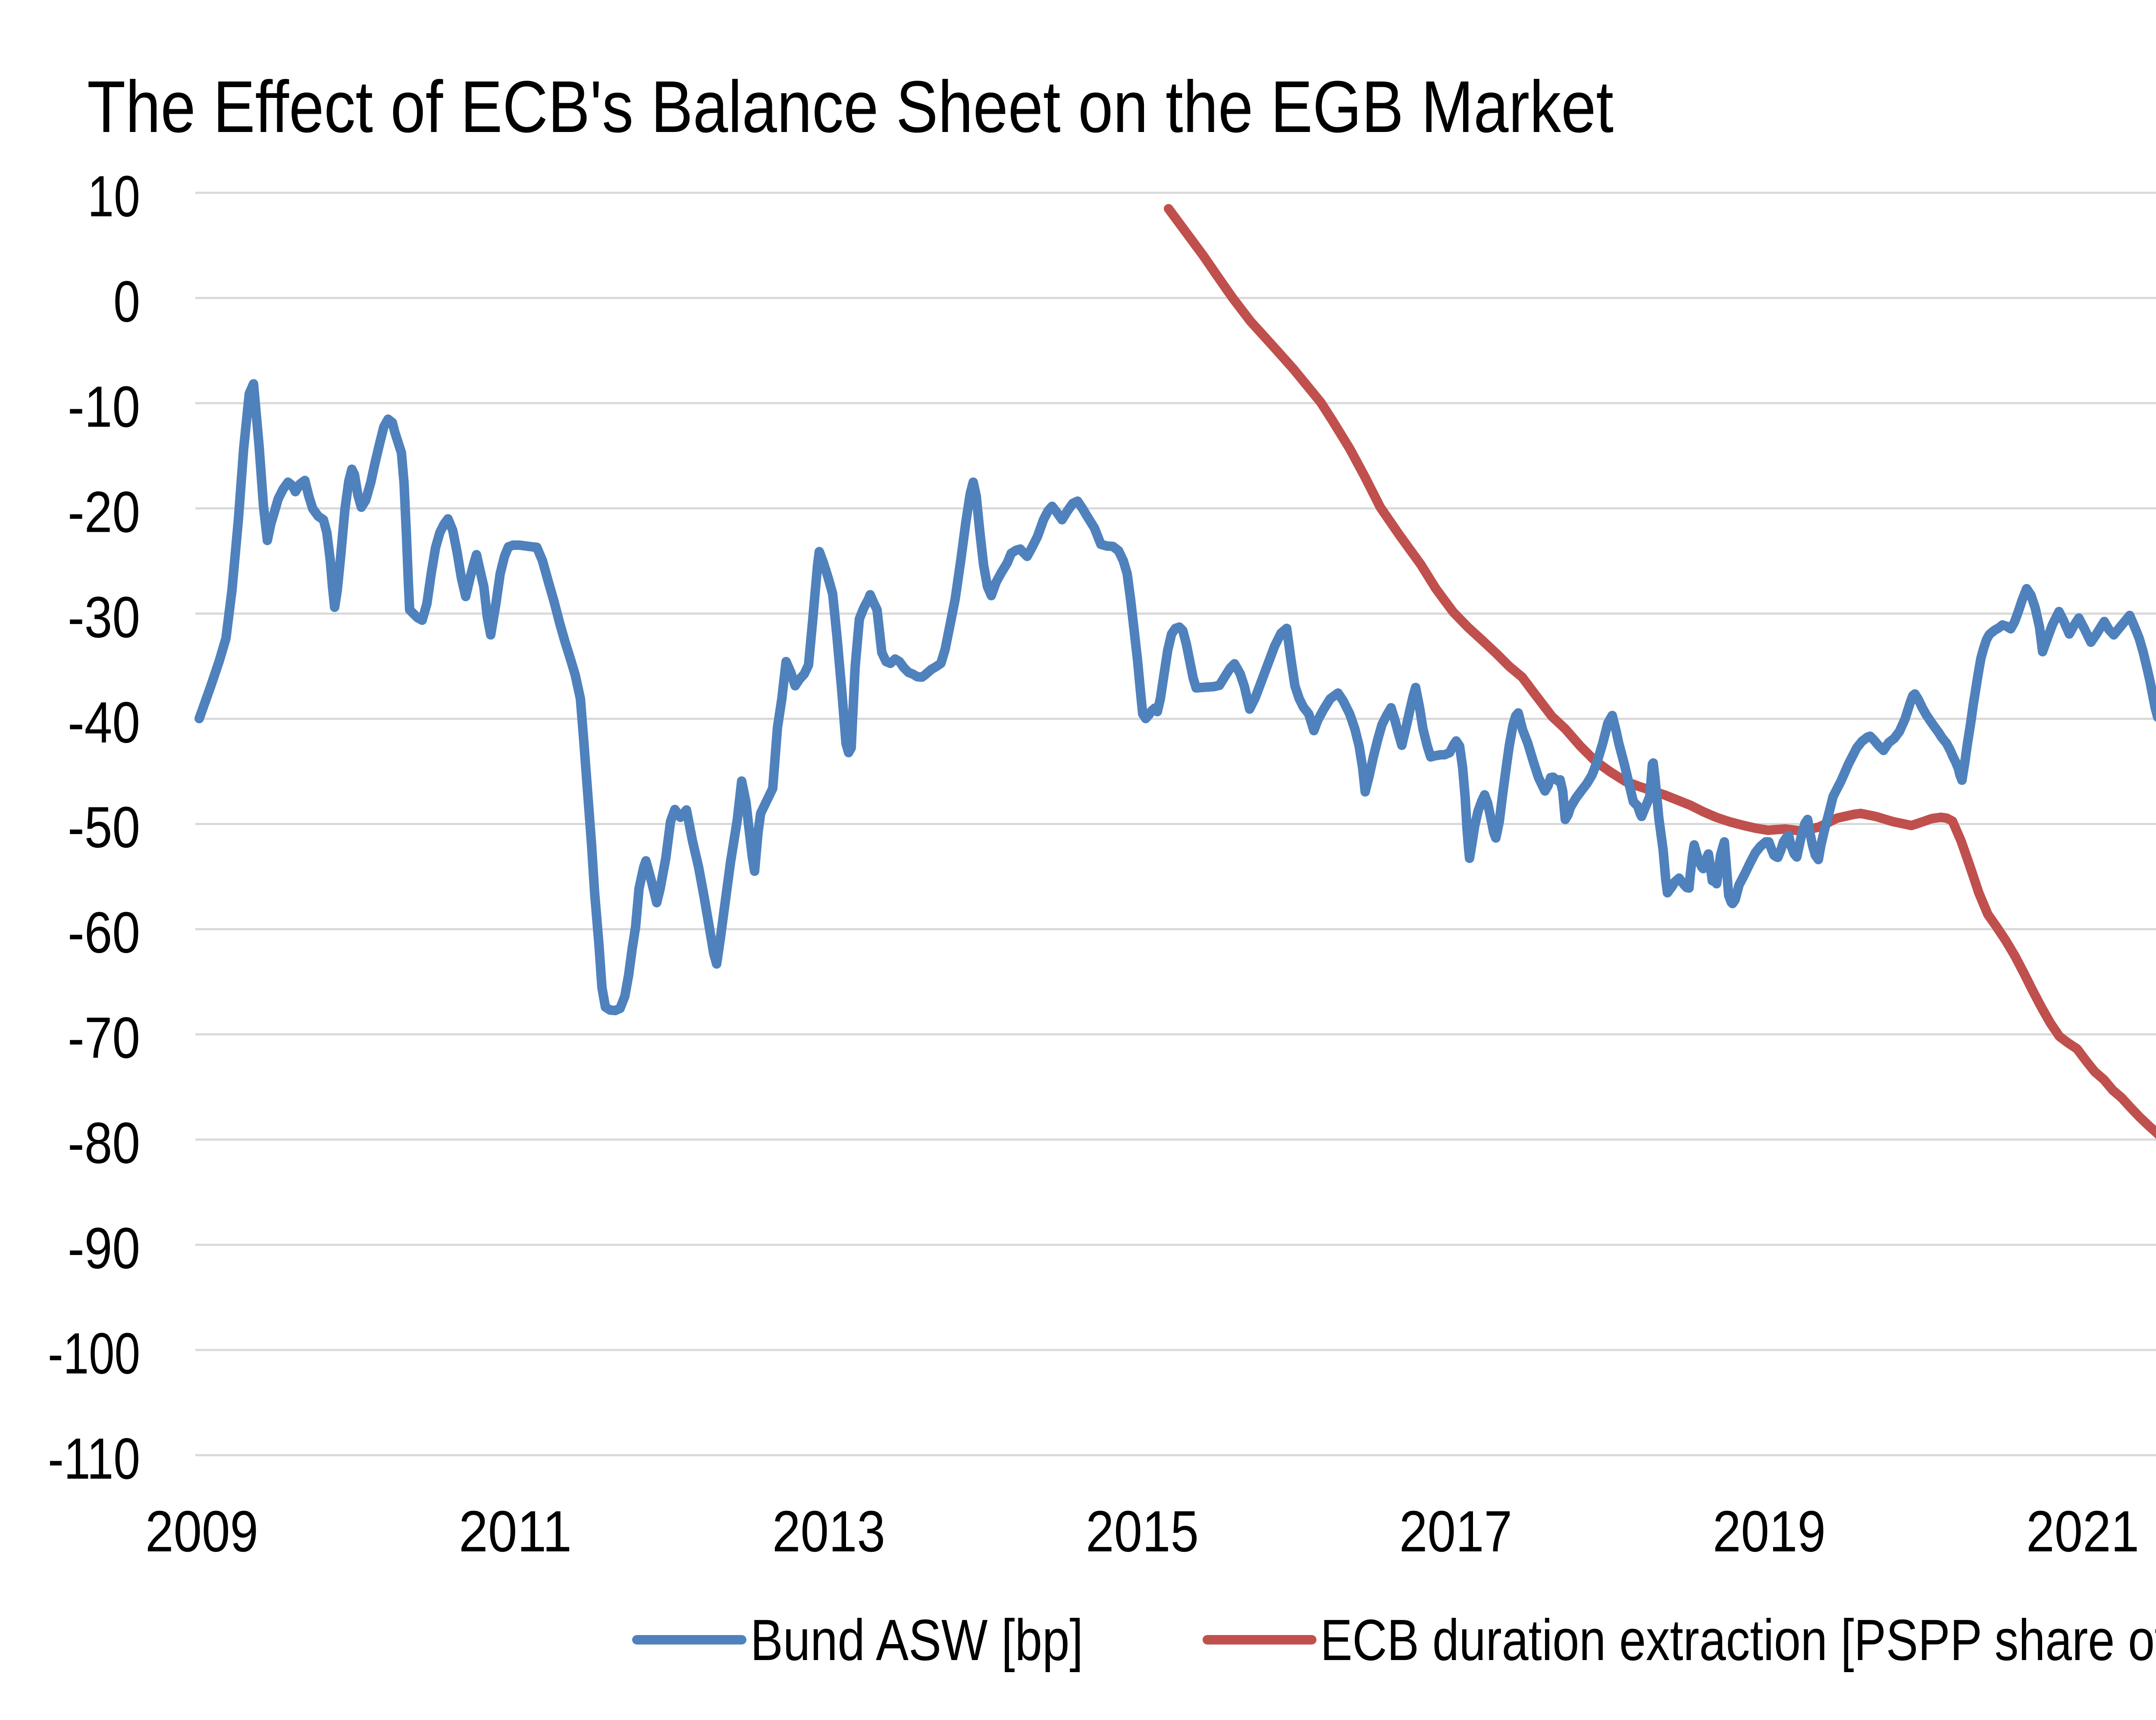 The width and height of the screenshot is (2156, 1720). Describe the element at coordinates (104, 618) in the screenshot. I see `svg-text: -30` at that location.